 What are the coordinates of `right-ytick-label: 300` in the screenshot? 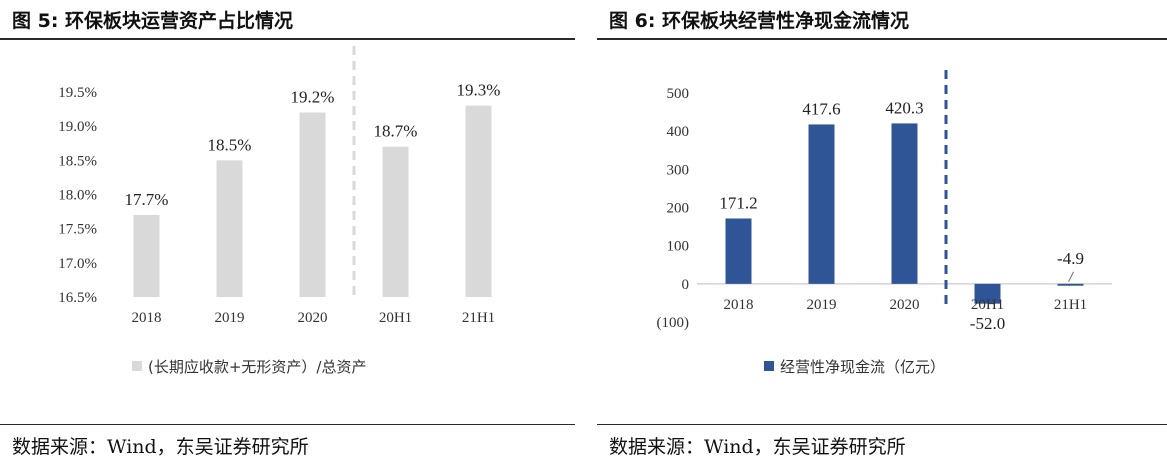 It's located at (678, 170).